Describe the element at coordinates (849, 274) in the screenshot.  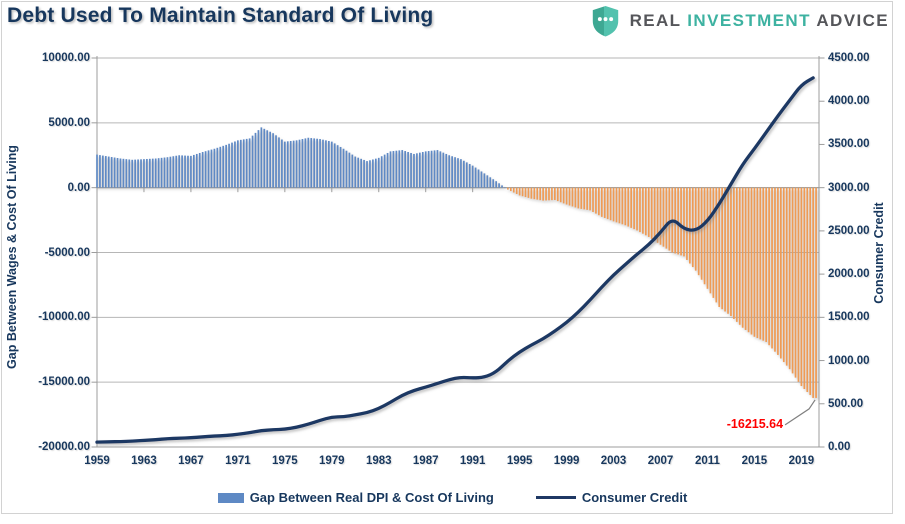
I see `right-axis-tick-label: 2000.00` at that location.